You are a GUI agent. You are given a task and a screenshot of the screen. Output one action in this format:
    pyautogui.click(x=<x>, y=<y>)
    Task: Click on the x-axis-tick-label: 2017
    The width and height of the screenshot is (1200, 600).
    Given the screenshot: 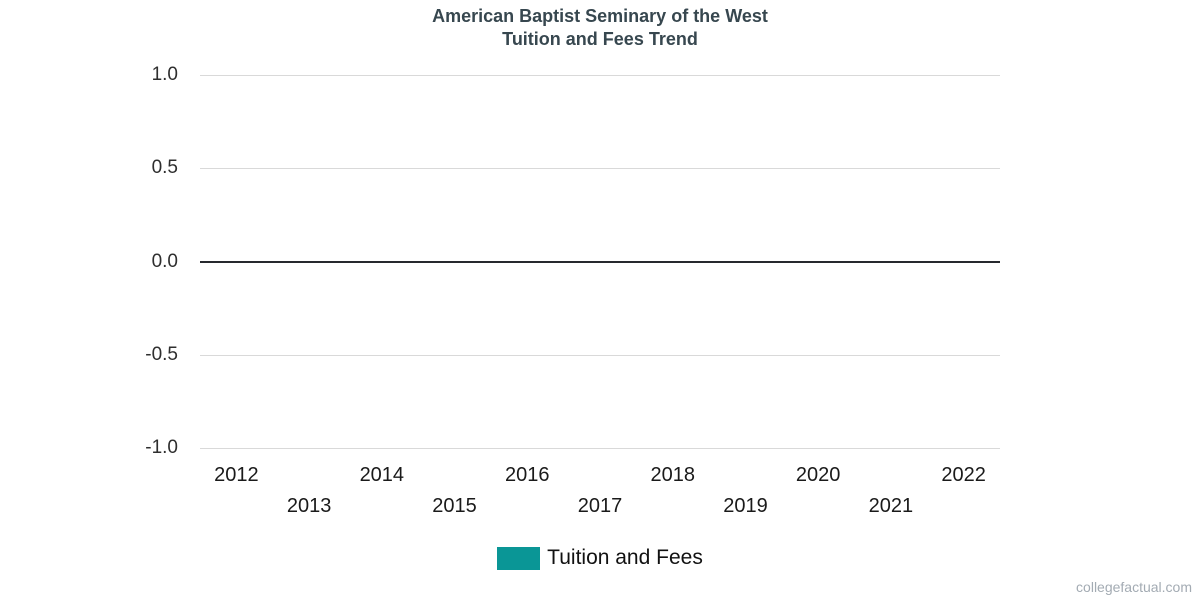 What is the action you would take?
    pyautogui.click(x=600, y=506)
    